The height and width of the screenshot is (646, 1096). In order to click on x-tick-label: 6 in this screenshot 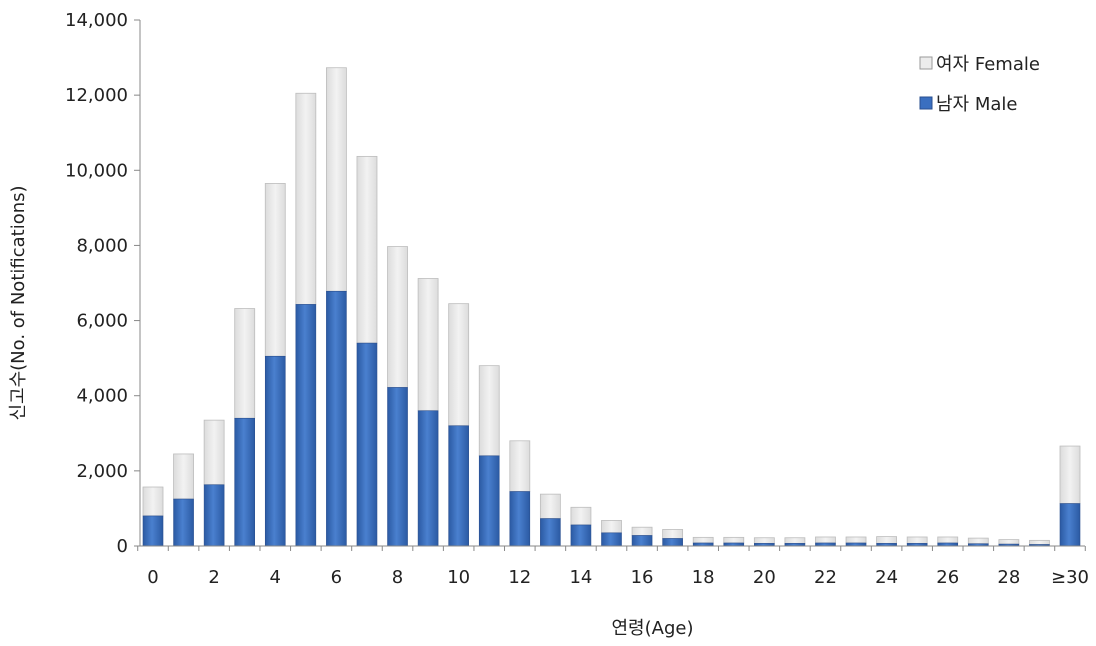, I will do `click(336, 577)`.